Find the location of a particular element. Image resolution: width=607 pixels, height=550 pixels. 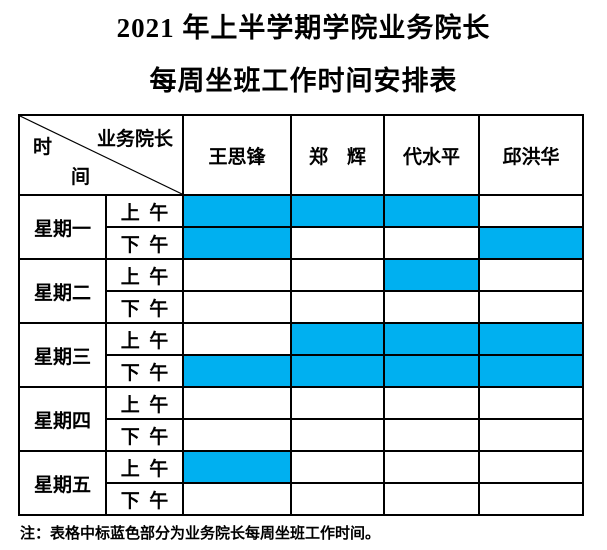

schedule-row-day4-p1: 星期四上 午 is located at coordinates (301, 419).